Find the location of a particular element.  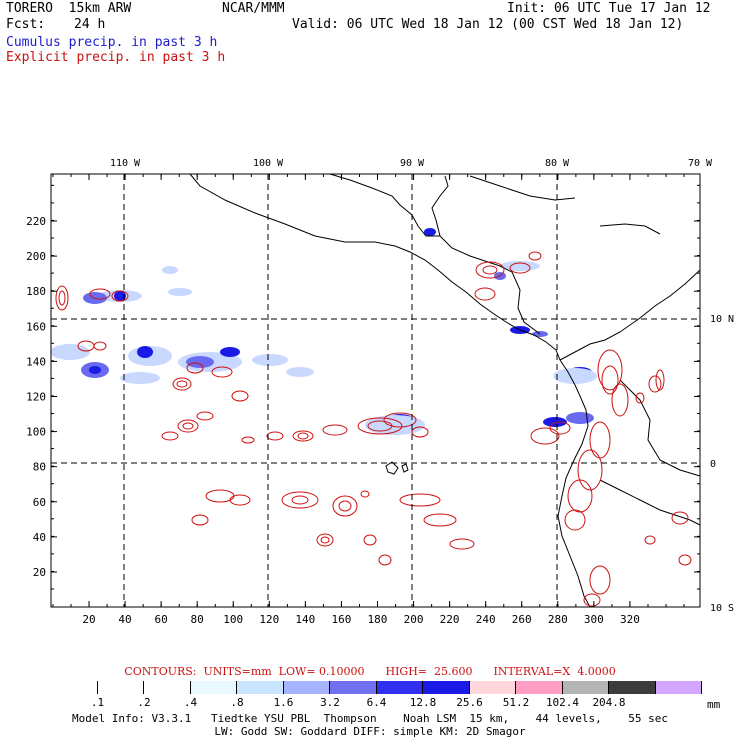

y-tick-label: 140 is located at coordinates (36, 361).